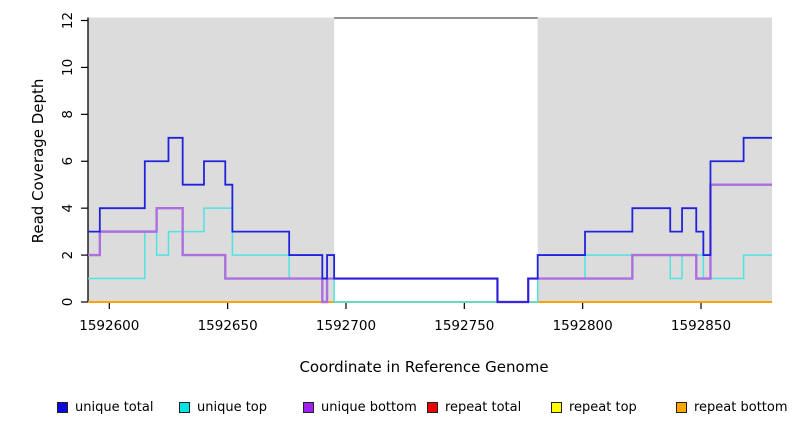 This screenshot has height=432, width=792. I want to click on legend-item-repeat-top: repeat top, so click(594, 407).